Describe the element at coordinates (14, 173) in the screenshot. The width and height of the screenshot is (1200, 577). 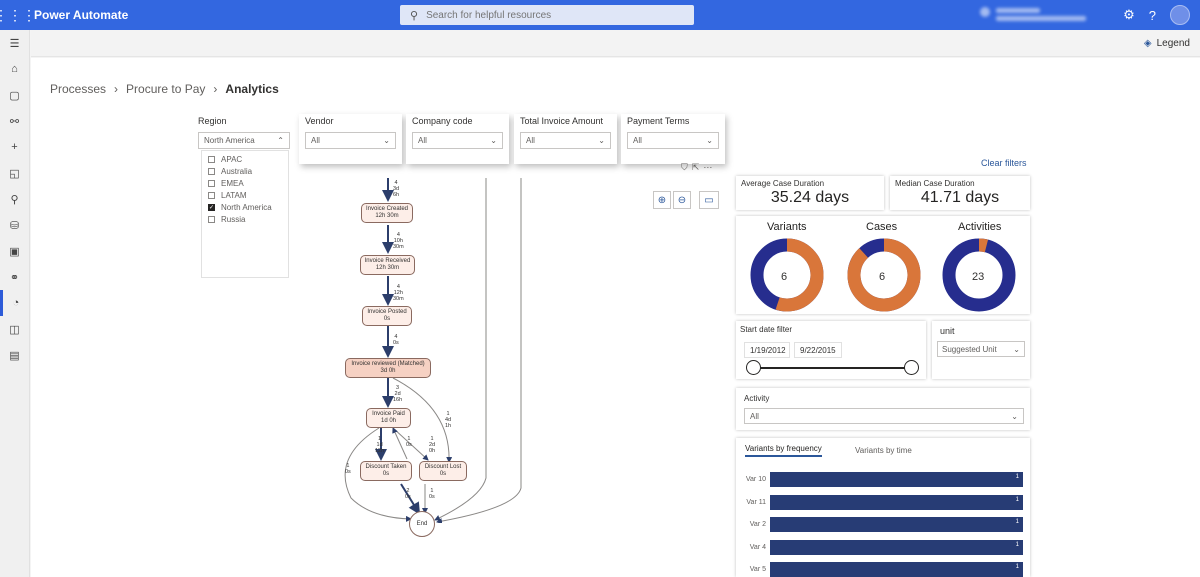
I see `templates-icon: ◱` at that location.